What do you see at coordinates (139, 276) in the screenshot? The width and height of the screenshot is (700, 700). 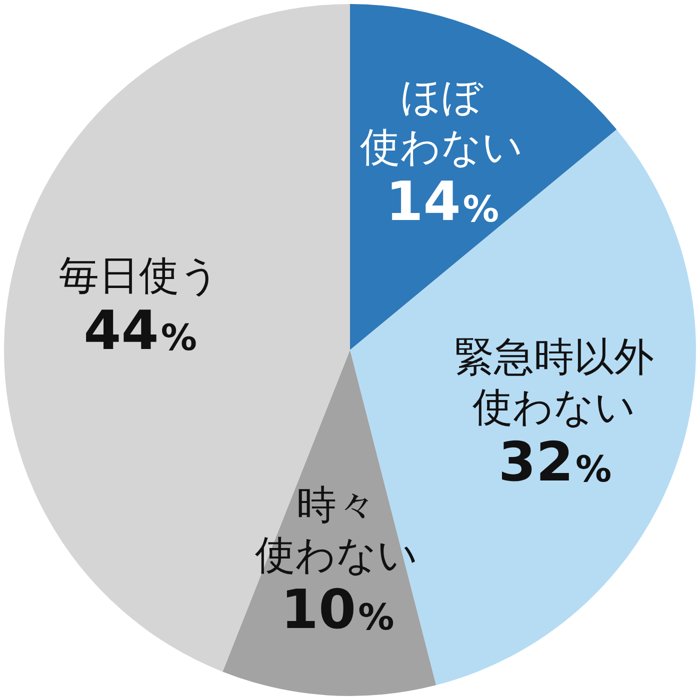 I see `slice-label: 毎日使う` at bounding box center [139, 276].